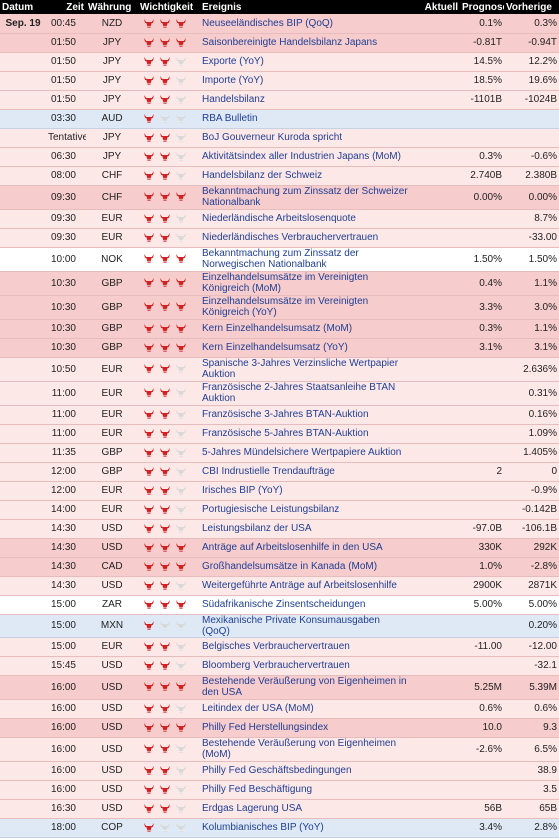 This screenshot has width=559, height=838. What do you see at coordinates (23, 7) in the screenshot?
I see `header-datum: Datum` at bounding box center [23, 7].